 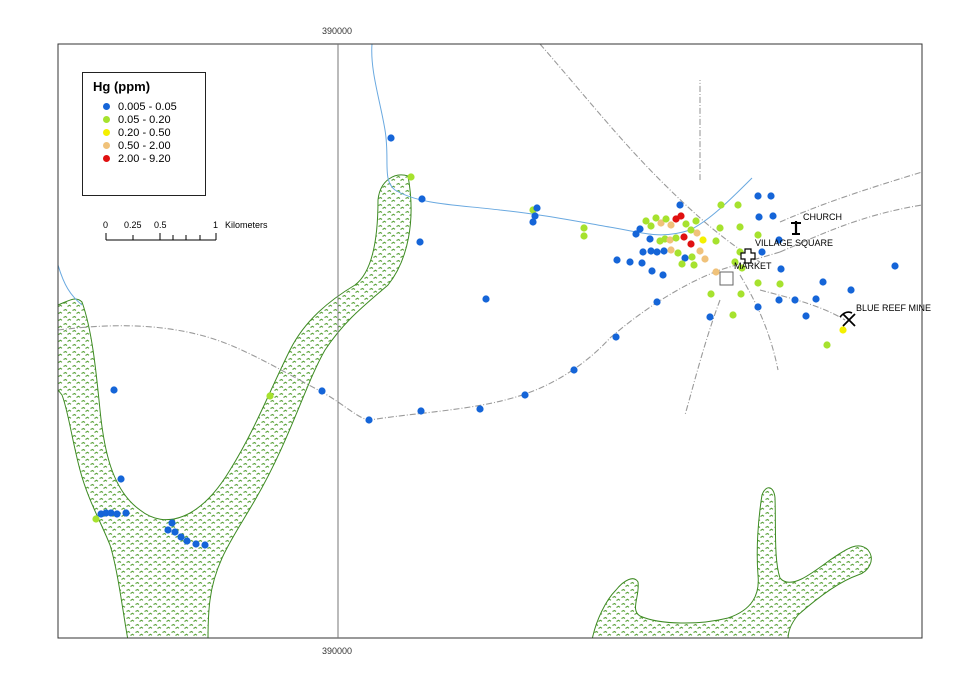 I want to click on place-label-church: CHURCH, so click(x=822, y=217).